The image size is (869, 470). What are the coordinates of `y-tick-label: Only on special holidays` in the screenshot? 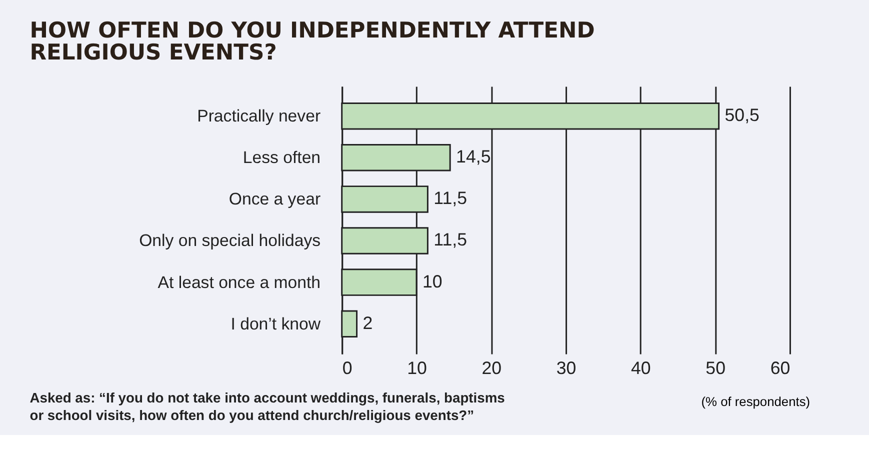 It's located at (230, 240).